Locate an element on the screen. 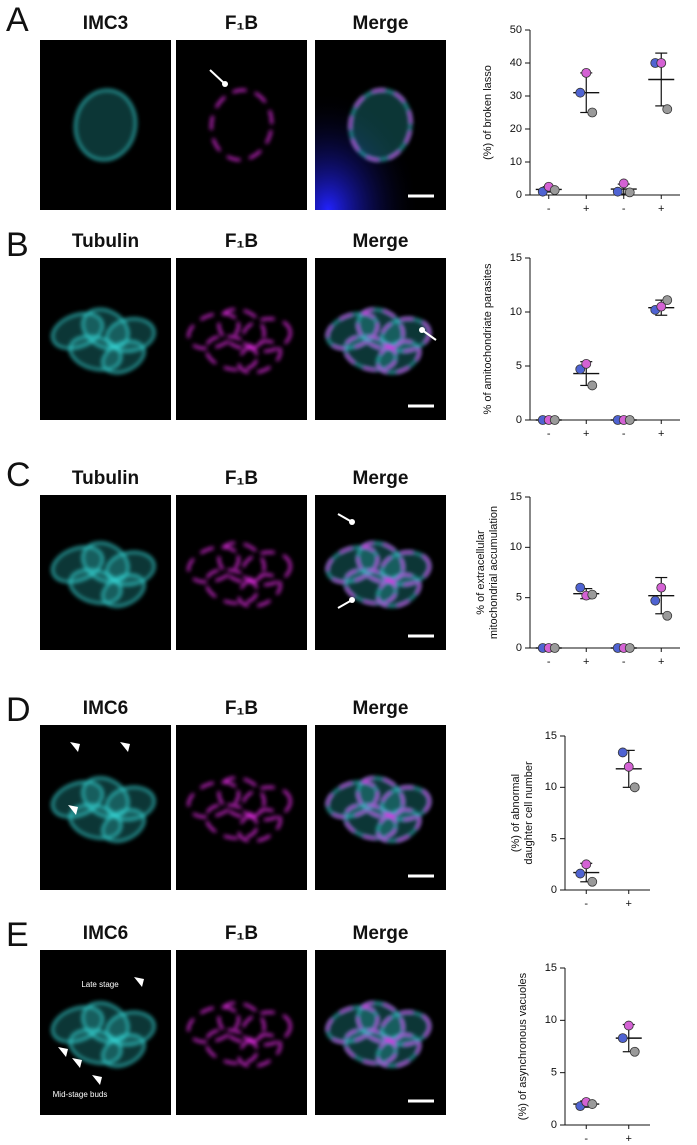 This screenshot has height=1145, width=697. image-label: IMC3 is located at coordinates (105, 23).